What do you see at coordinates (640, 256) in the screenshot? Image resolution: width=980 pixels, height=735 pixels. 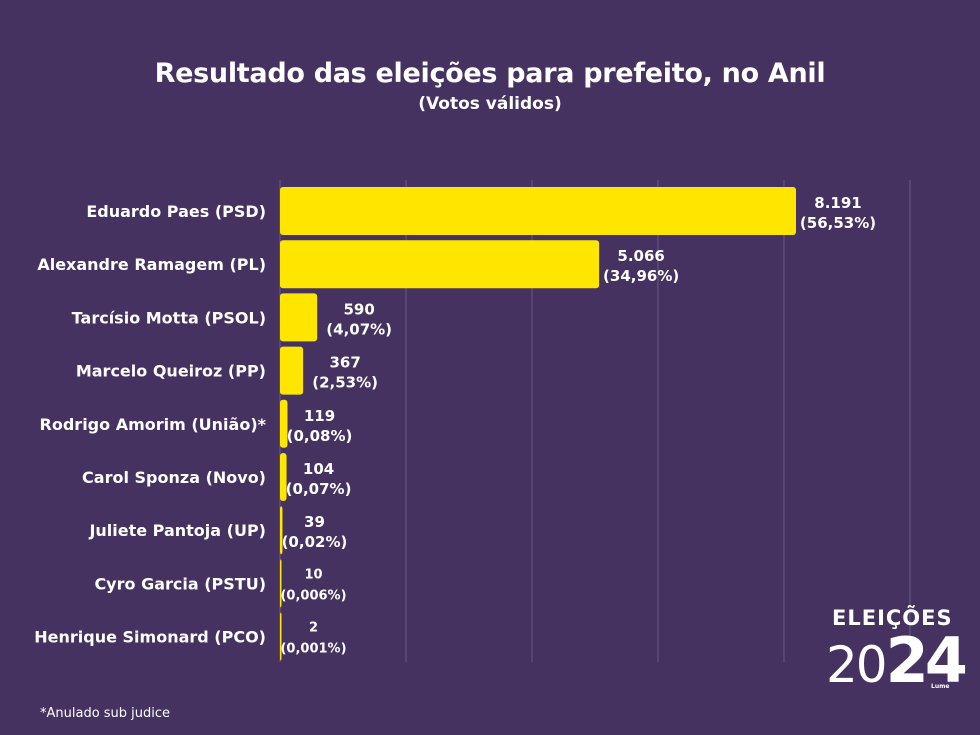 I see `value-label: 5.066` at bounding box center [640, 256].